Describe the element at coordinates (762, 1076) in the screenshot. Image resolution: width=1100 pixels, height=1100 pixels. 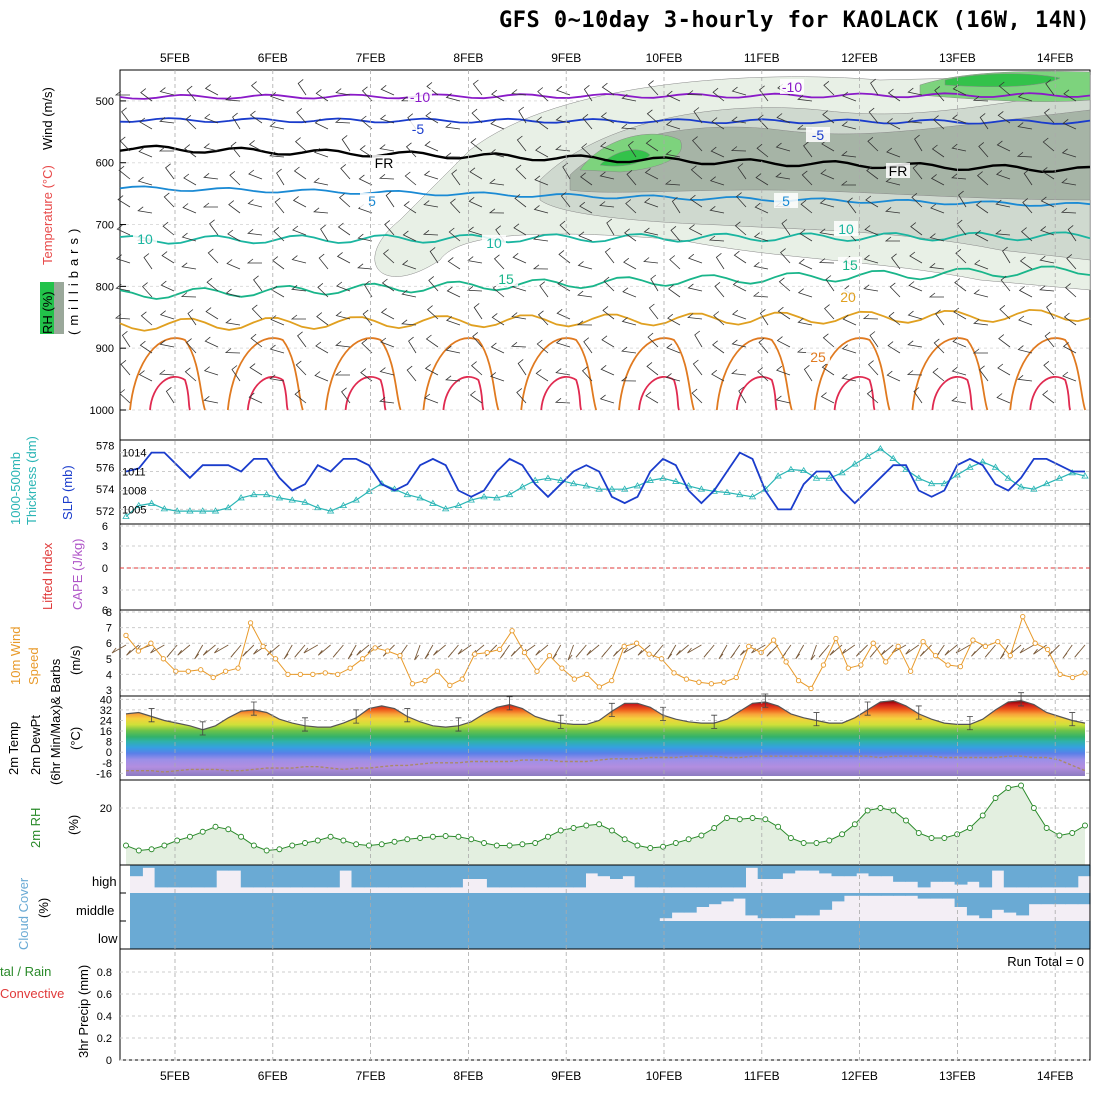
I see `date-label: 11FEB` at that location.